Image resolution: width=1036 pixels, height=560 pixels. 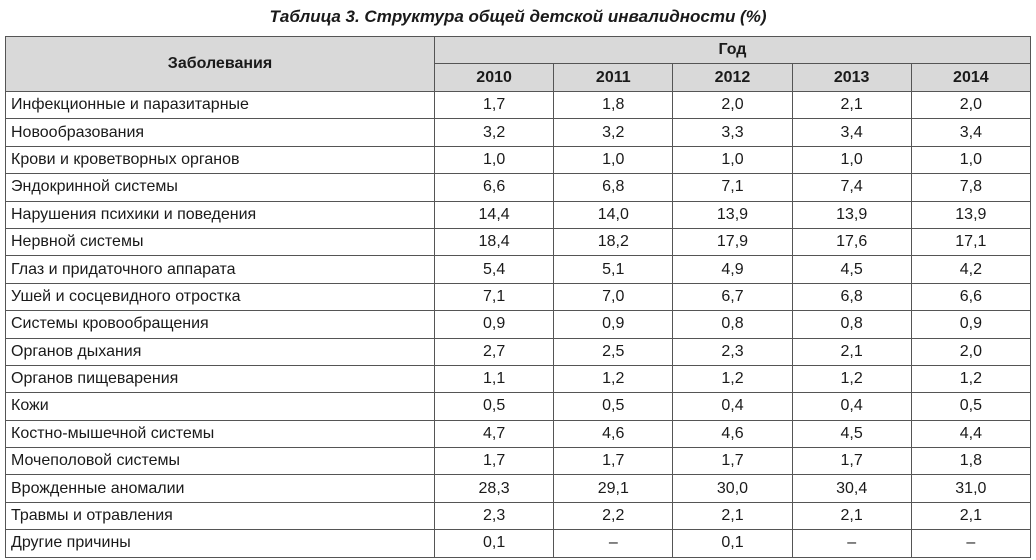 I want to click on row-value-2010: 1,1, so click(x=494, y=379).